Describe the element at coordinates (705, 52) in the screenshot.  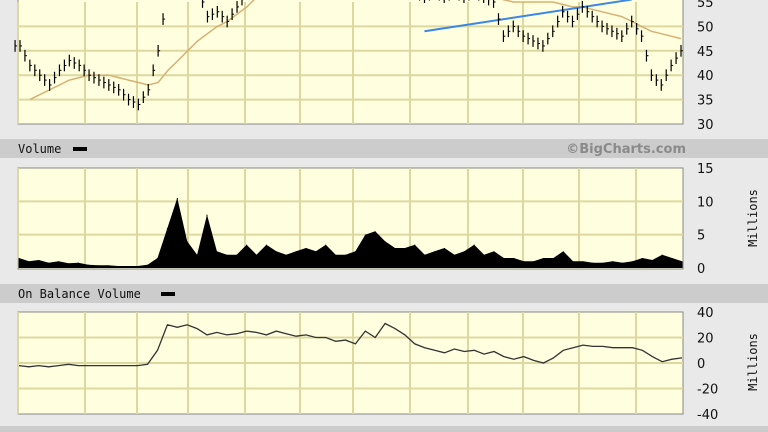
I see `price-tick-label: 45` at that location.